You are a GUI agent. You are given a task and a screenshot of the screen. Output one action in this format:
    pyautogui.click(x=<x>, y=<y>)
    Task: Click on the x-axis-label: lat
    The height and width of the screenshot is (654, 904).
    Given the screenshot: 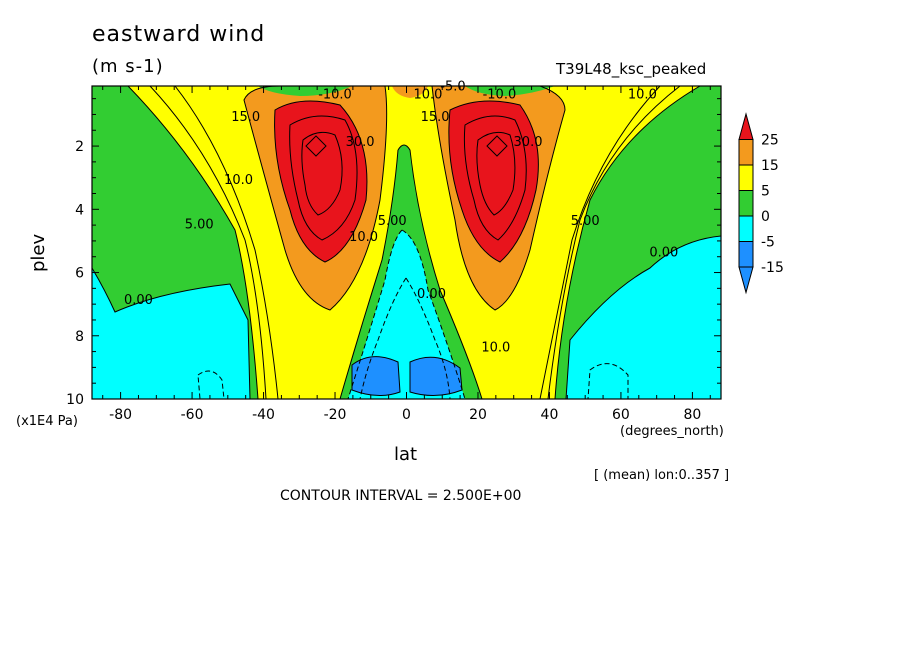 What is the action you would take?
    pyautogui.click(x=406, y=454)
    